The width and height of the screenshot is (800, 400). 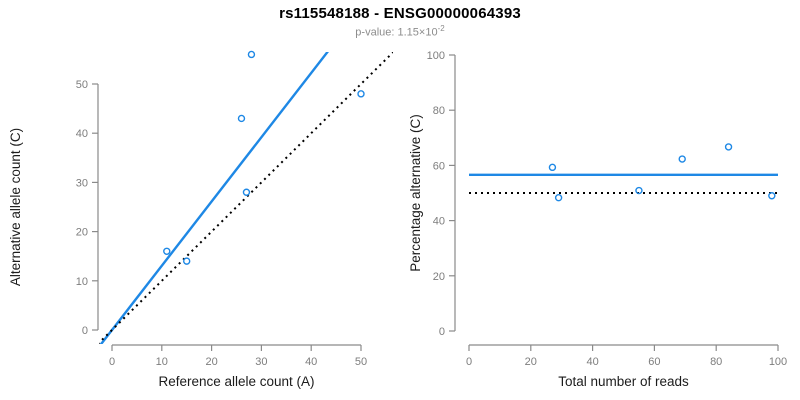 What do you see at coordinates (441, 28) in the screenshot?
I see `p-value-exponent: -2` at bounding box center [441, 28].